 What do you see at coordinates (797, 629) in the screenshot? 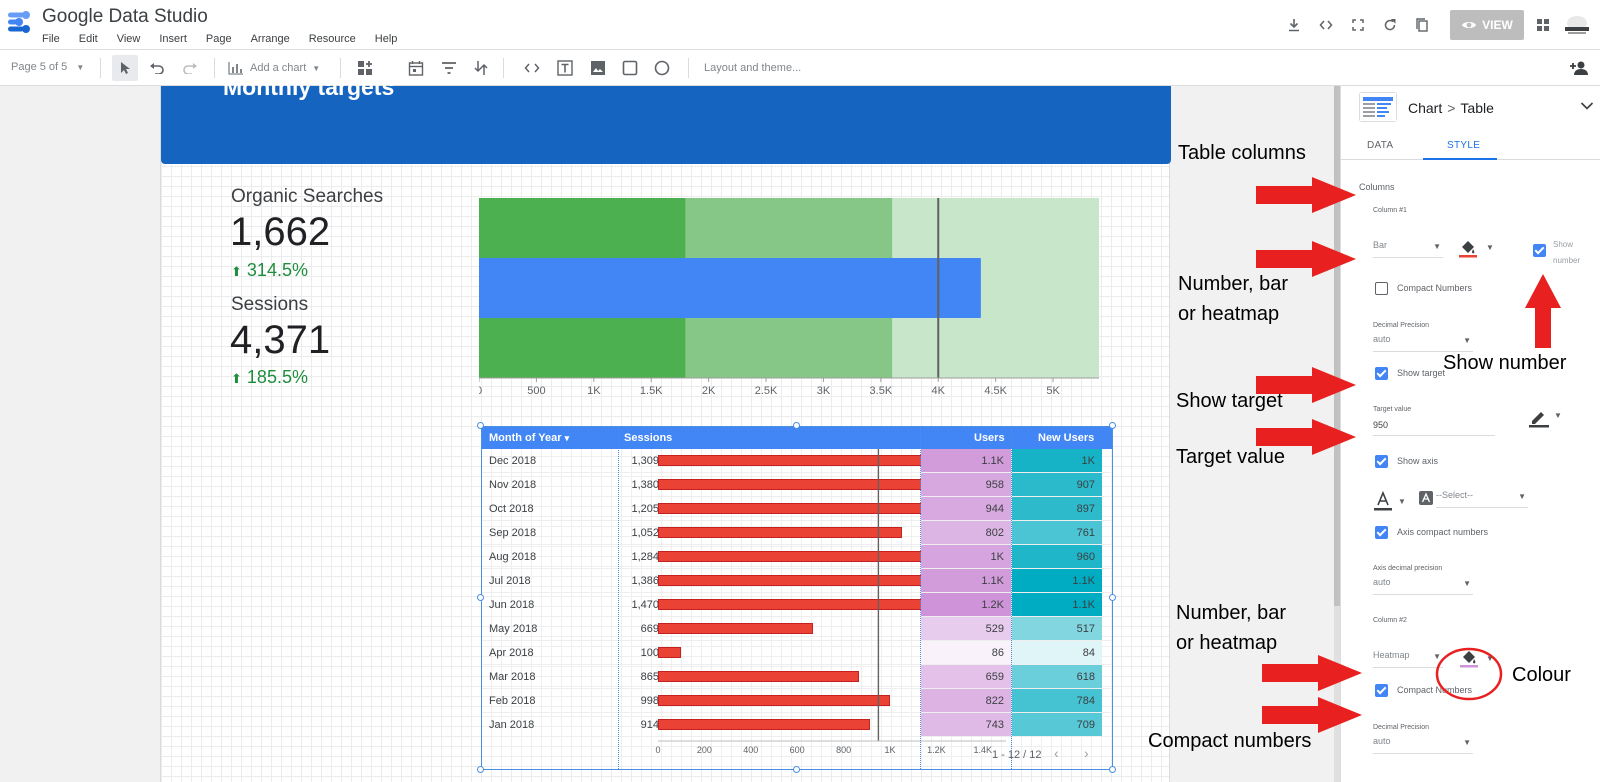
I see `table-row: May 2018 669 529 517` at bounding box center [797, 629].